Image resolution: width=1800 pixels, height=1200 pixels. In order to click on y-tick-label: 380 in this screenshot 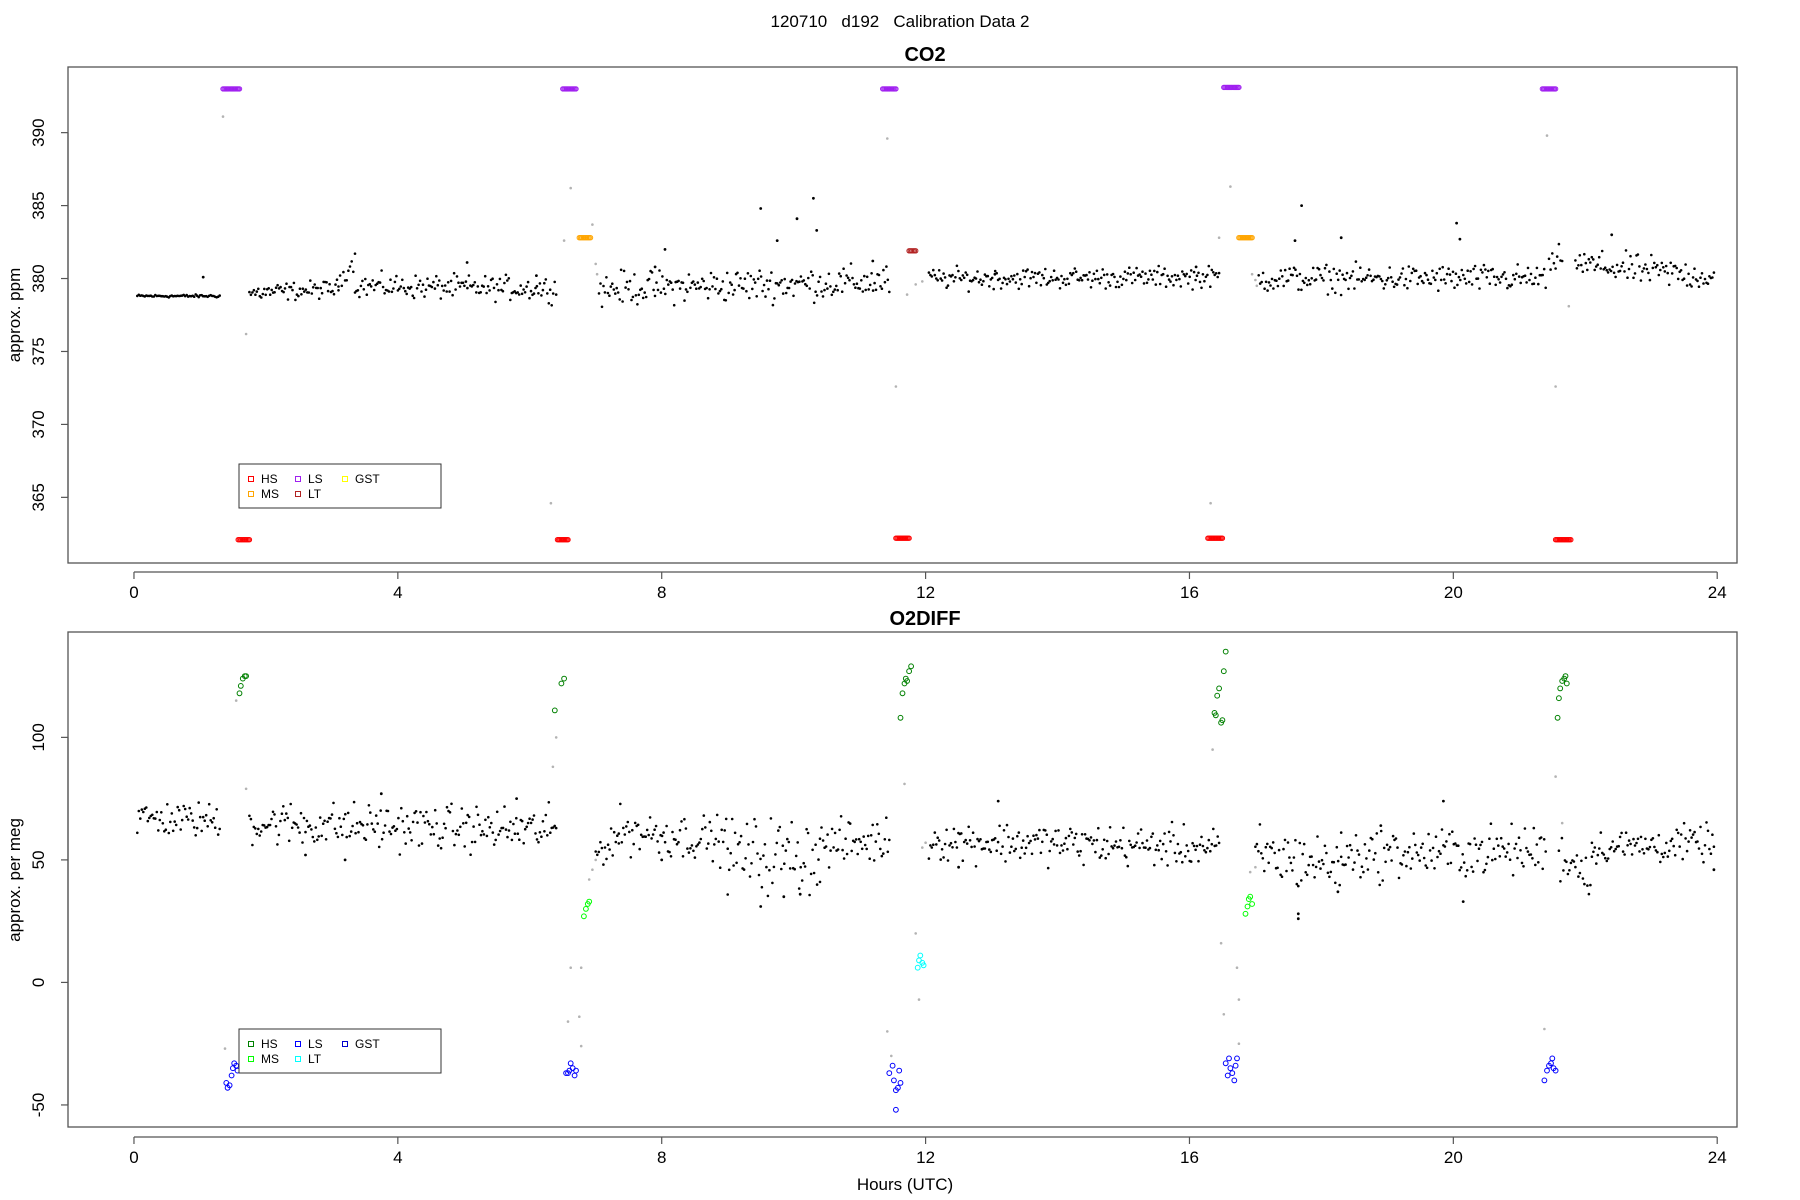, I will do `click(38, 278)`.